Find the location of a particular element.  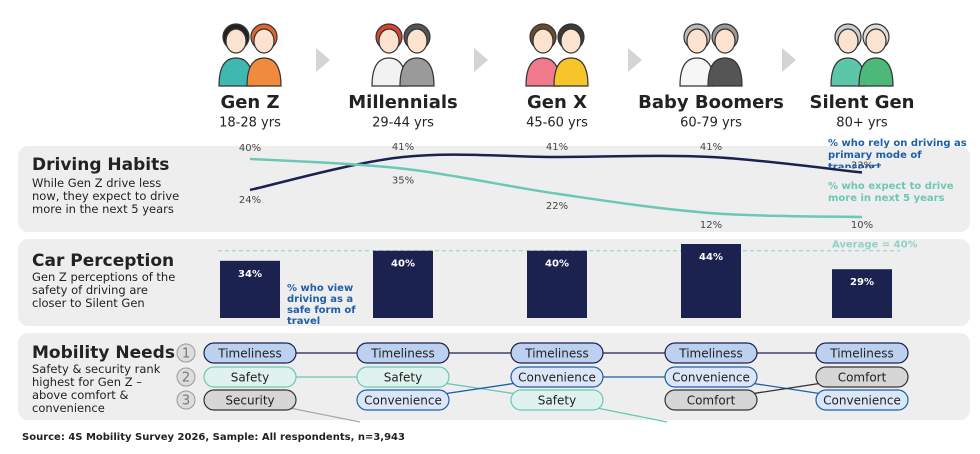

value-label: 29% is located at coordinates (862, 282).